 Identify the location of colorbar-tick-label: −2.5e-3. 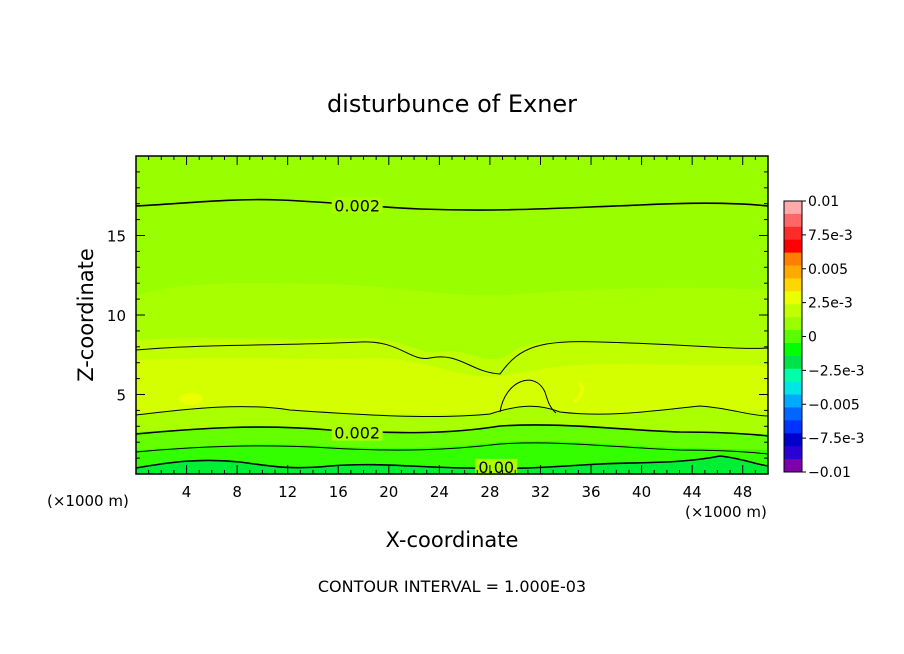
(836, 371).